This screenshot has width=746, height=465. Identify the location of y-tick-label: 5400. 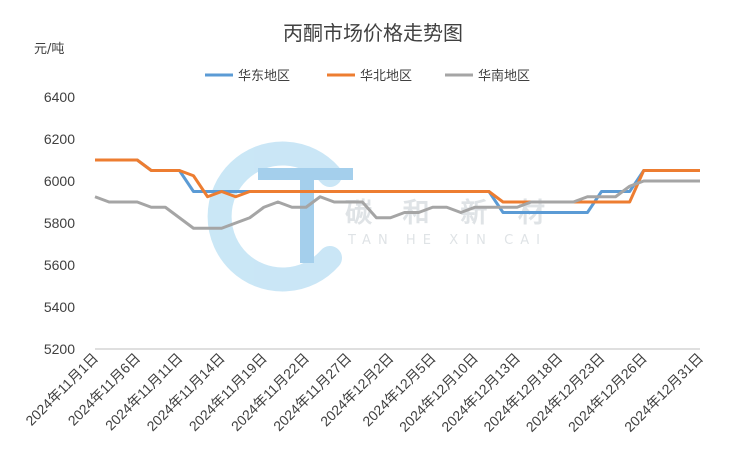
(59, 307).